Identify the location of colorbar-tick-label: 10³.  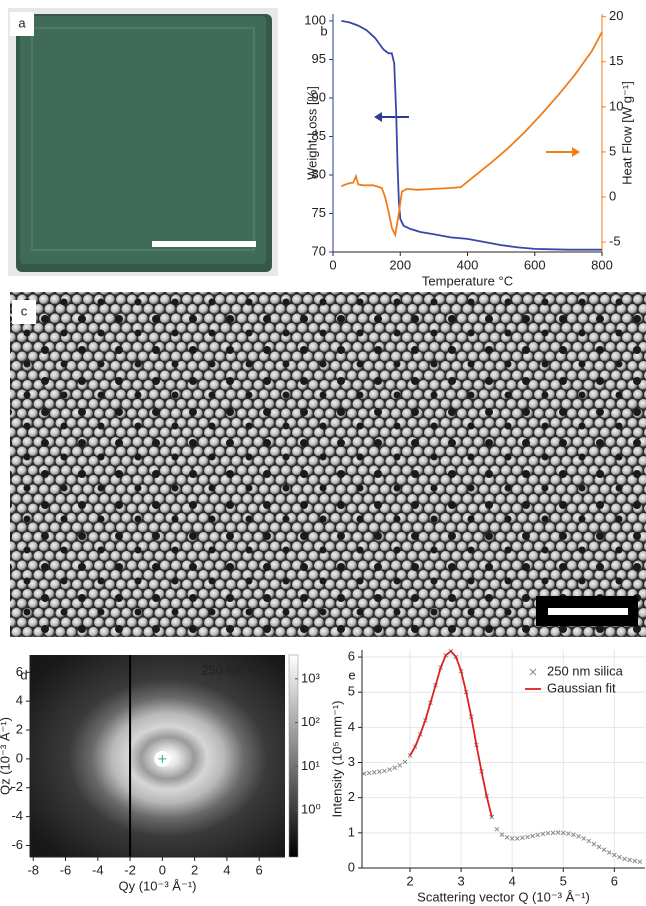
(310, 677).